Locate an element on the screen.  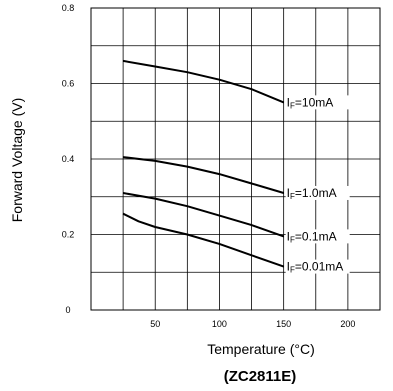
series-label-4: IF=0.01mA is located at coordinates (315, 267).